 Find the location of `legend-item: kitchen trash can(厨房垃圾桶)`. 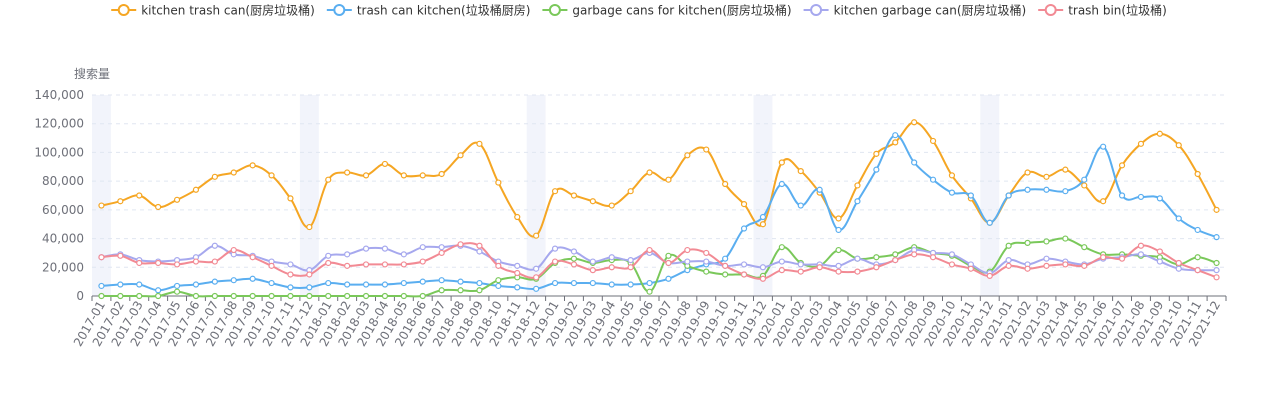

legend-item: kitchen trash can(厨房垃圾桶) is located at coordinates (213, 10).